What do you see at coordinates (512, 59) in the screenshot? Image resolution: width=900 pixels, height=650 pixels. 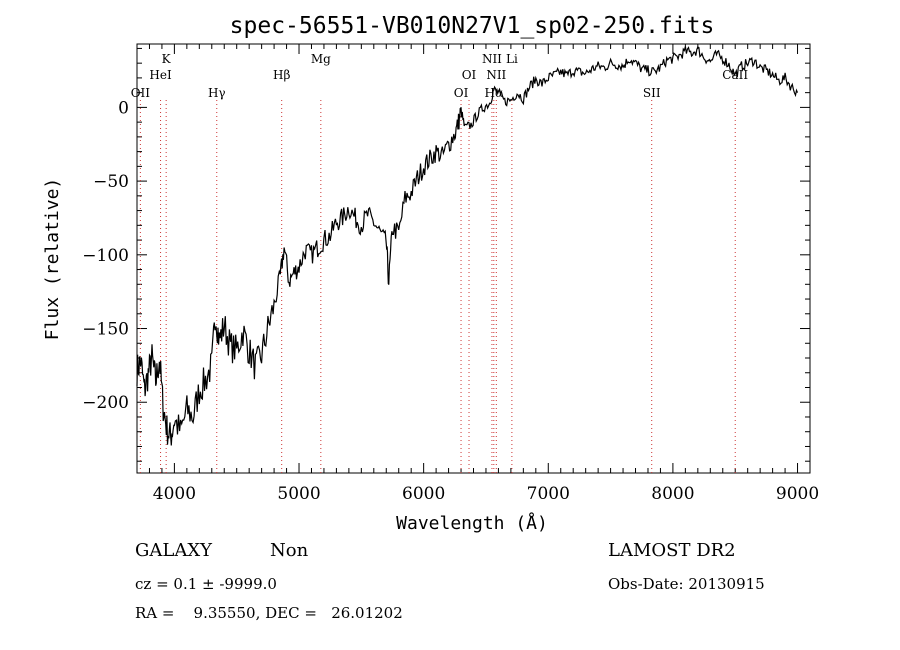 I see `spectral-line-label: Li` at bounding box center [512, 59].